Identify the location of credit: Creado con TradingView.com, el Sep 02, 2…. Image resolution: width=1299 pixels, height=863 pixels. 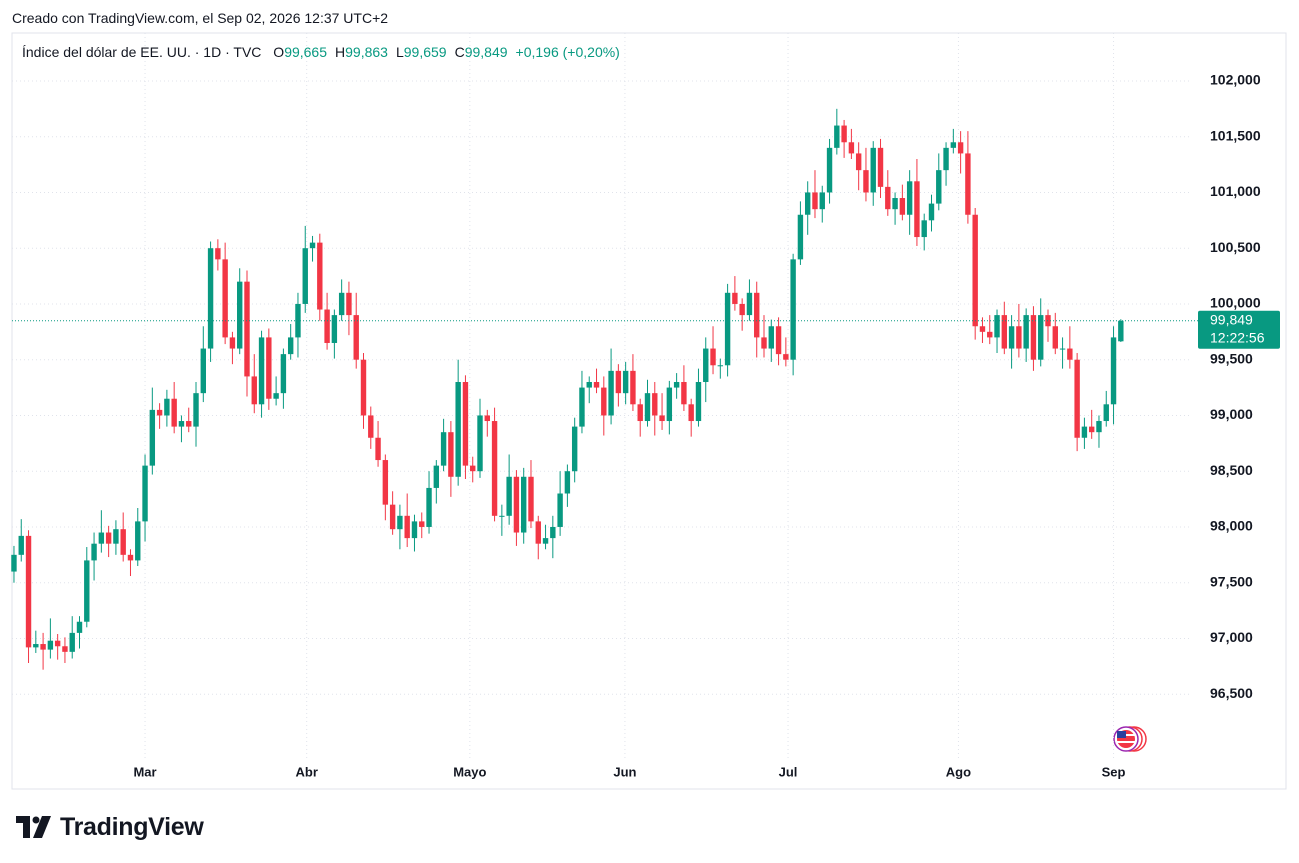
(200, 18).